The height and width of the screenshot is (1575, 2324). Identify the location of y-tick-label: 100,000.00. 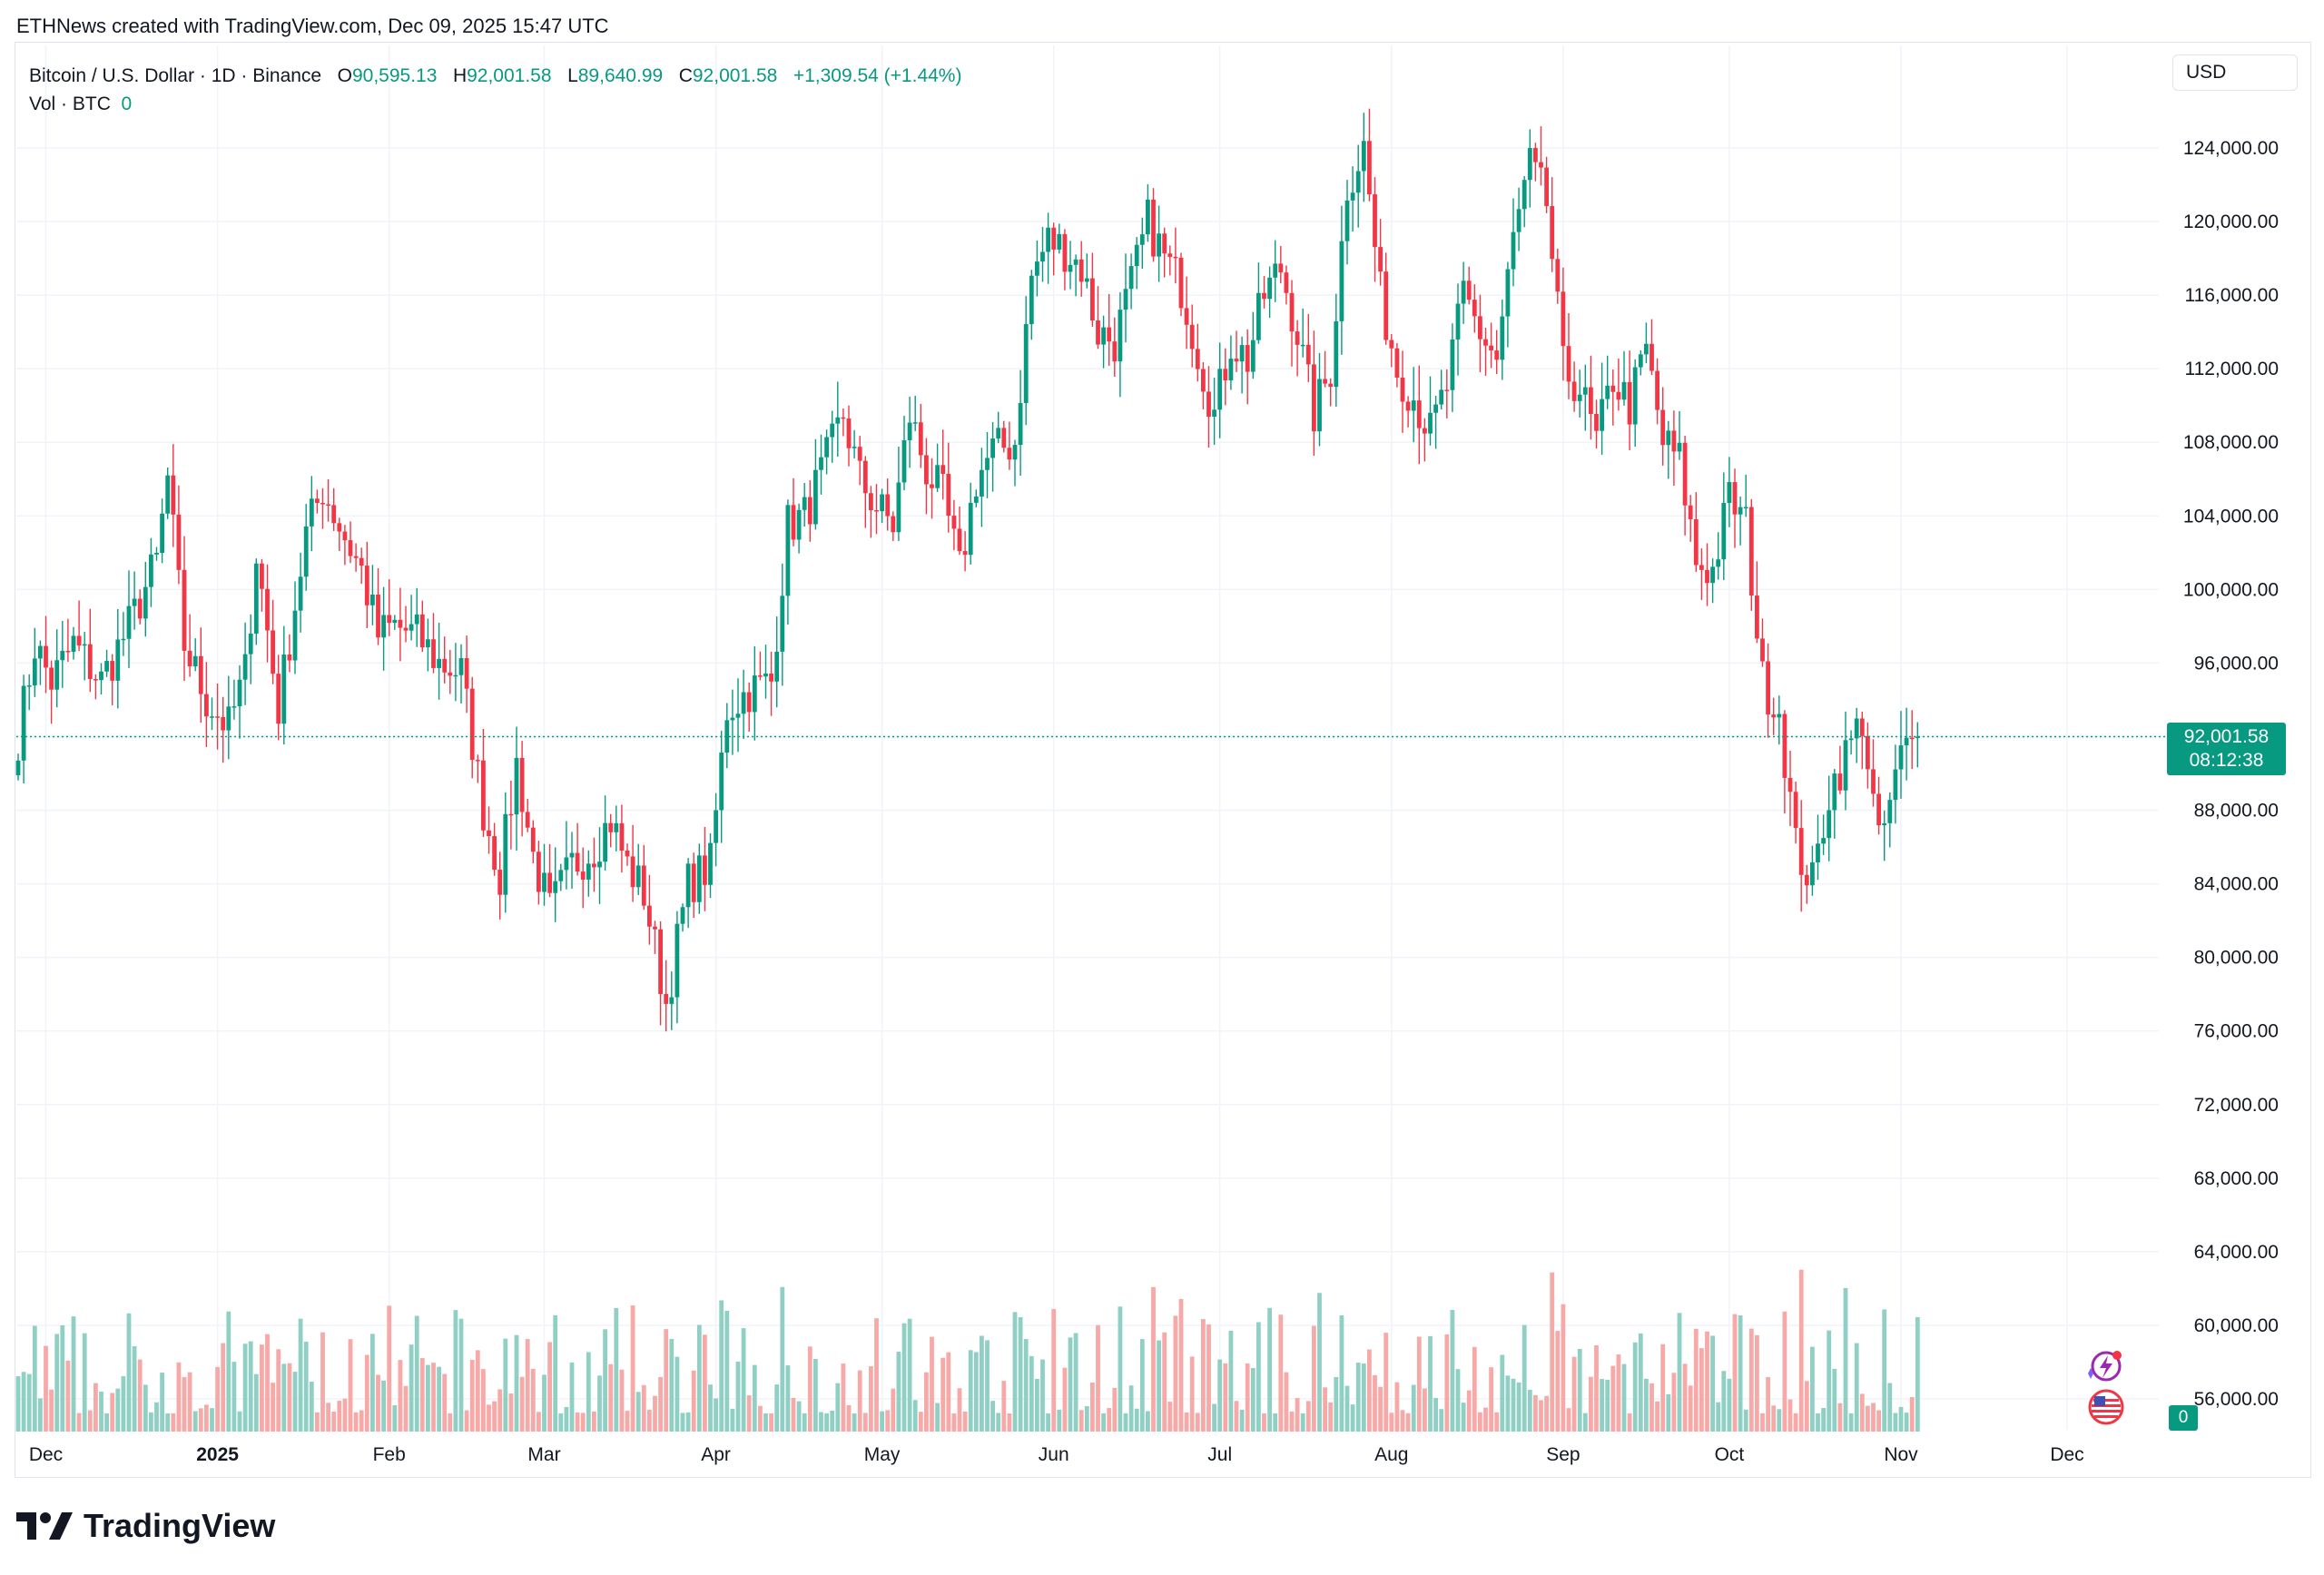
(2231, 590).